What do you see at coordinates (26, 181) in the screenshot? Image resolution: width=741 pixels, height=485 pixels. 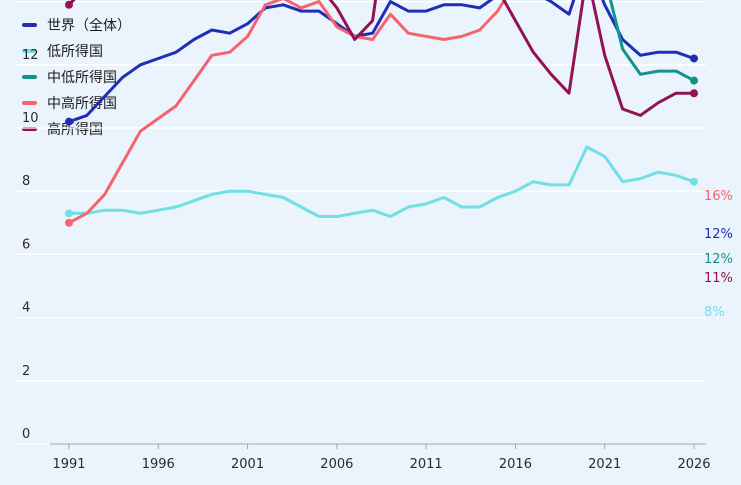 I see `y-tick-label: 8` at bounding box center [26, 181].